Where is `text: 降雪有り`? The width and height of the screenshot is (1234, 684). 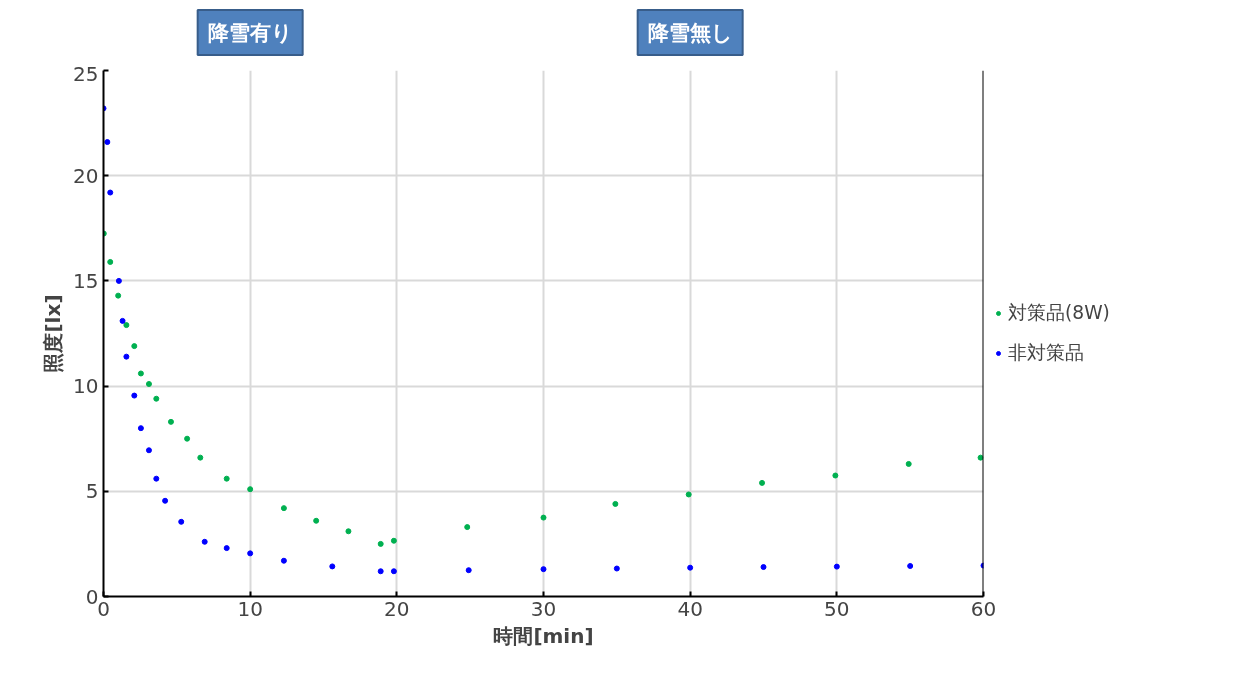 text: 降雪有り is located at coordinates (250, 33).